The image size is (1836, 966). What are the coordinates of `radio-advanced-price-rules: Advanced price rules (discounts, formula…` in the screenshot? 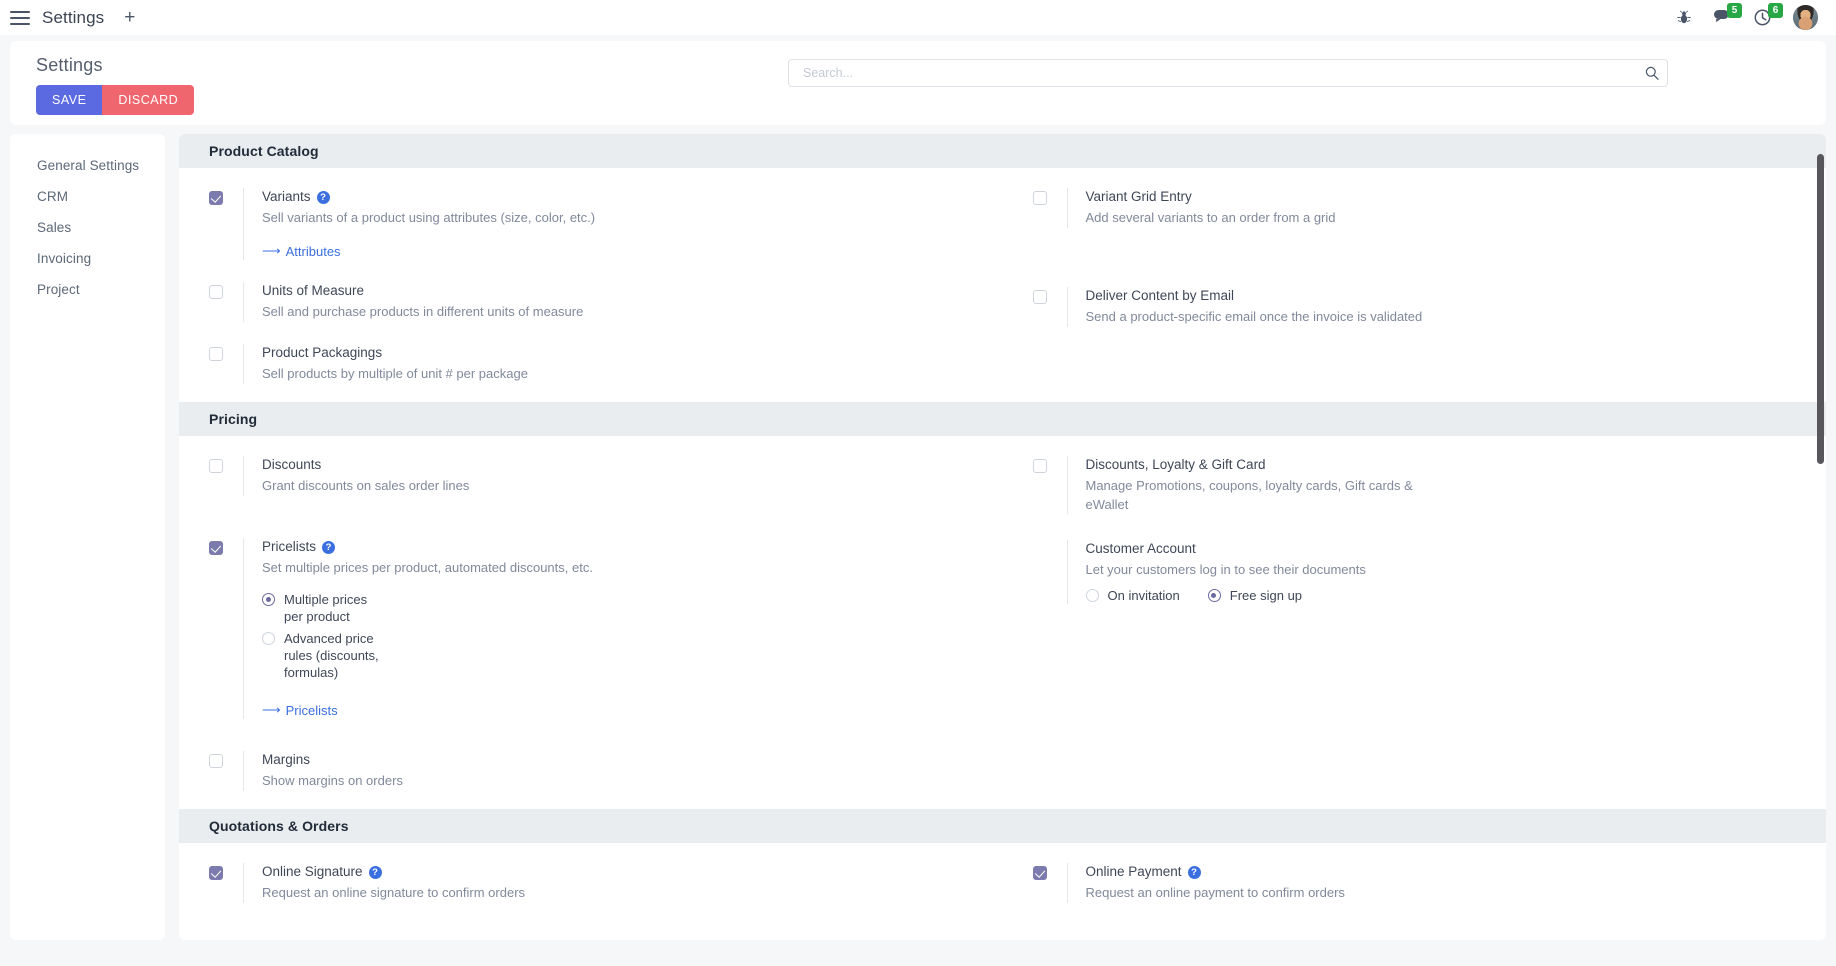 It's located at (612, 655).